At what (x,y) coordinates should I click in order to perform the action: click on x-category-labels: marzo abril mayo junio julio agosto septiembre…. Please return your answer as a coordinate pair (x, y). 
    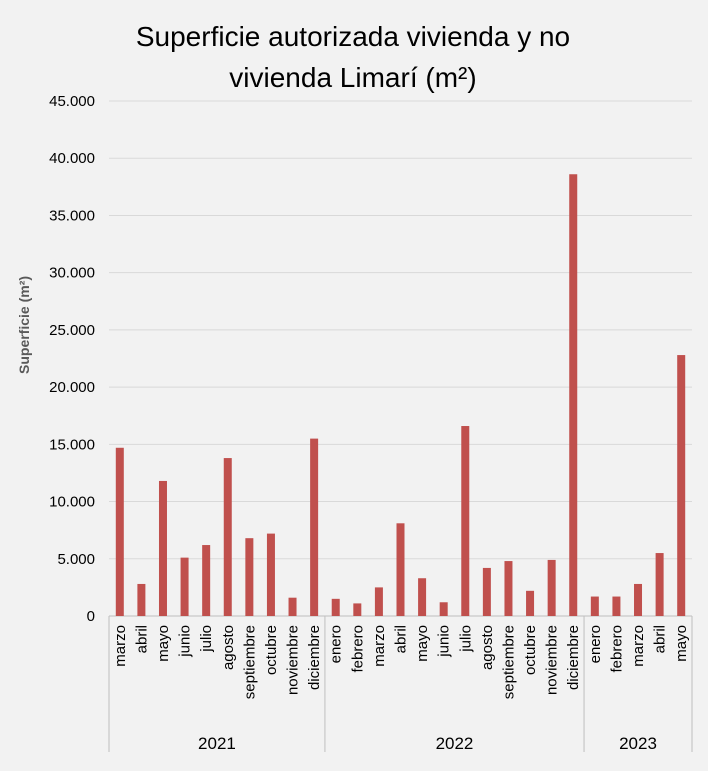
    Looking at the image, I should click on (401, 662).